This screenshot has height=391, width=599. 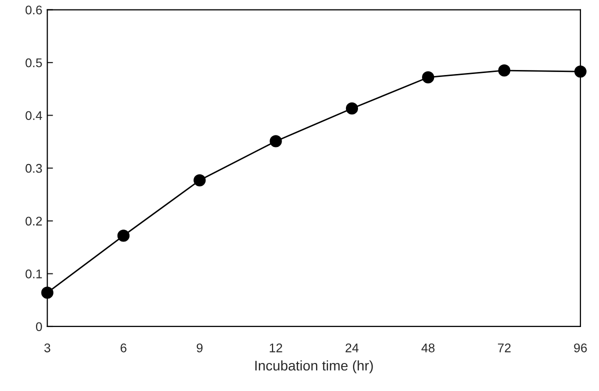 What do you see at coordinates (199, 347) in the screenshot?
I see `x-tick-label: 9` at bounding box center [199, 347].